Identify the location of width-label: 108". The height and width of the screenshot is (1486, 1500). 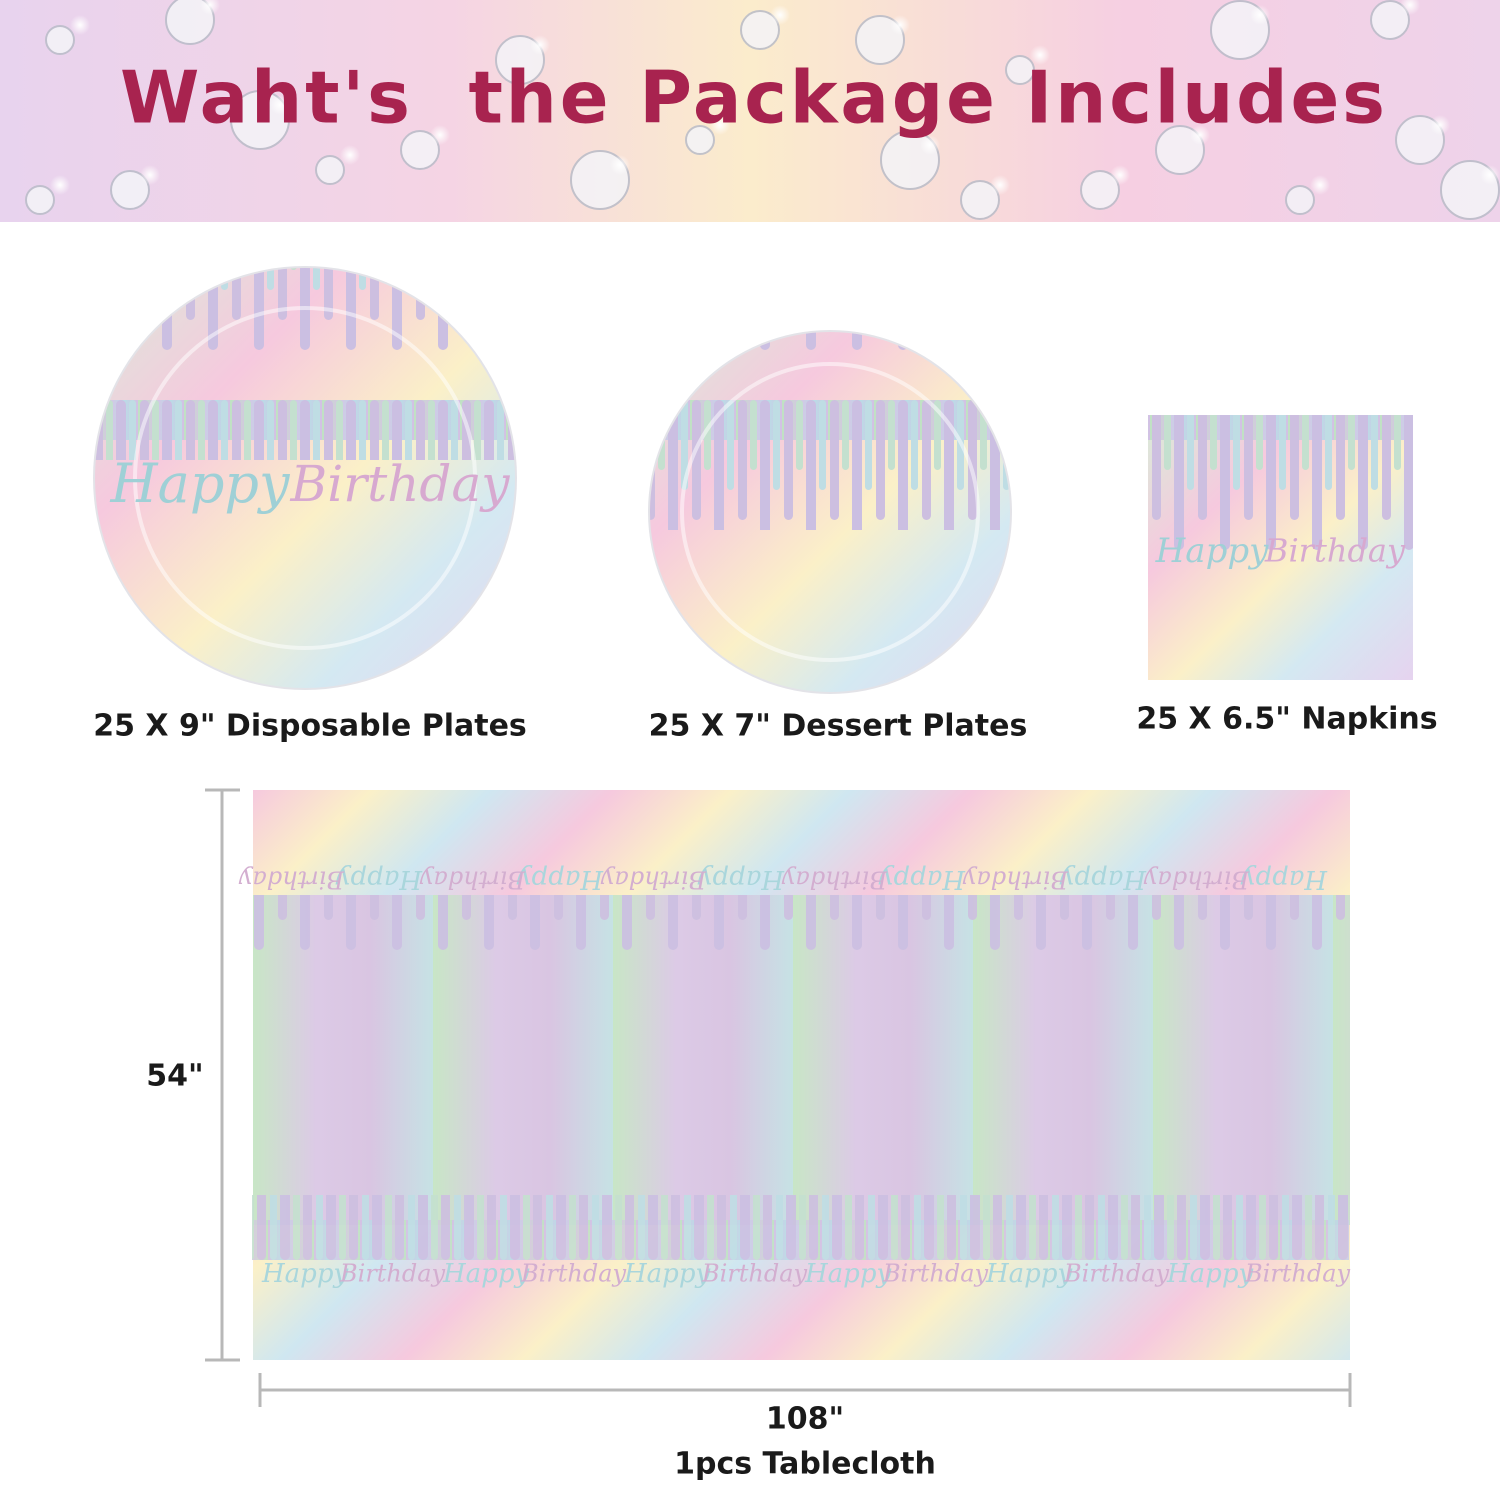
(805, 1419).